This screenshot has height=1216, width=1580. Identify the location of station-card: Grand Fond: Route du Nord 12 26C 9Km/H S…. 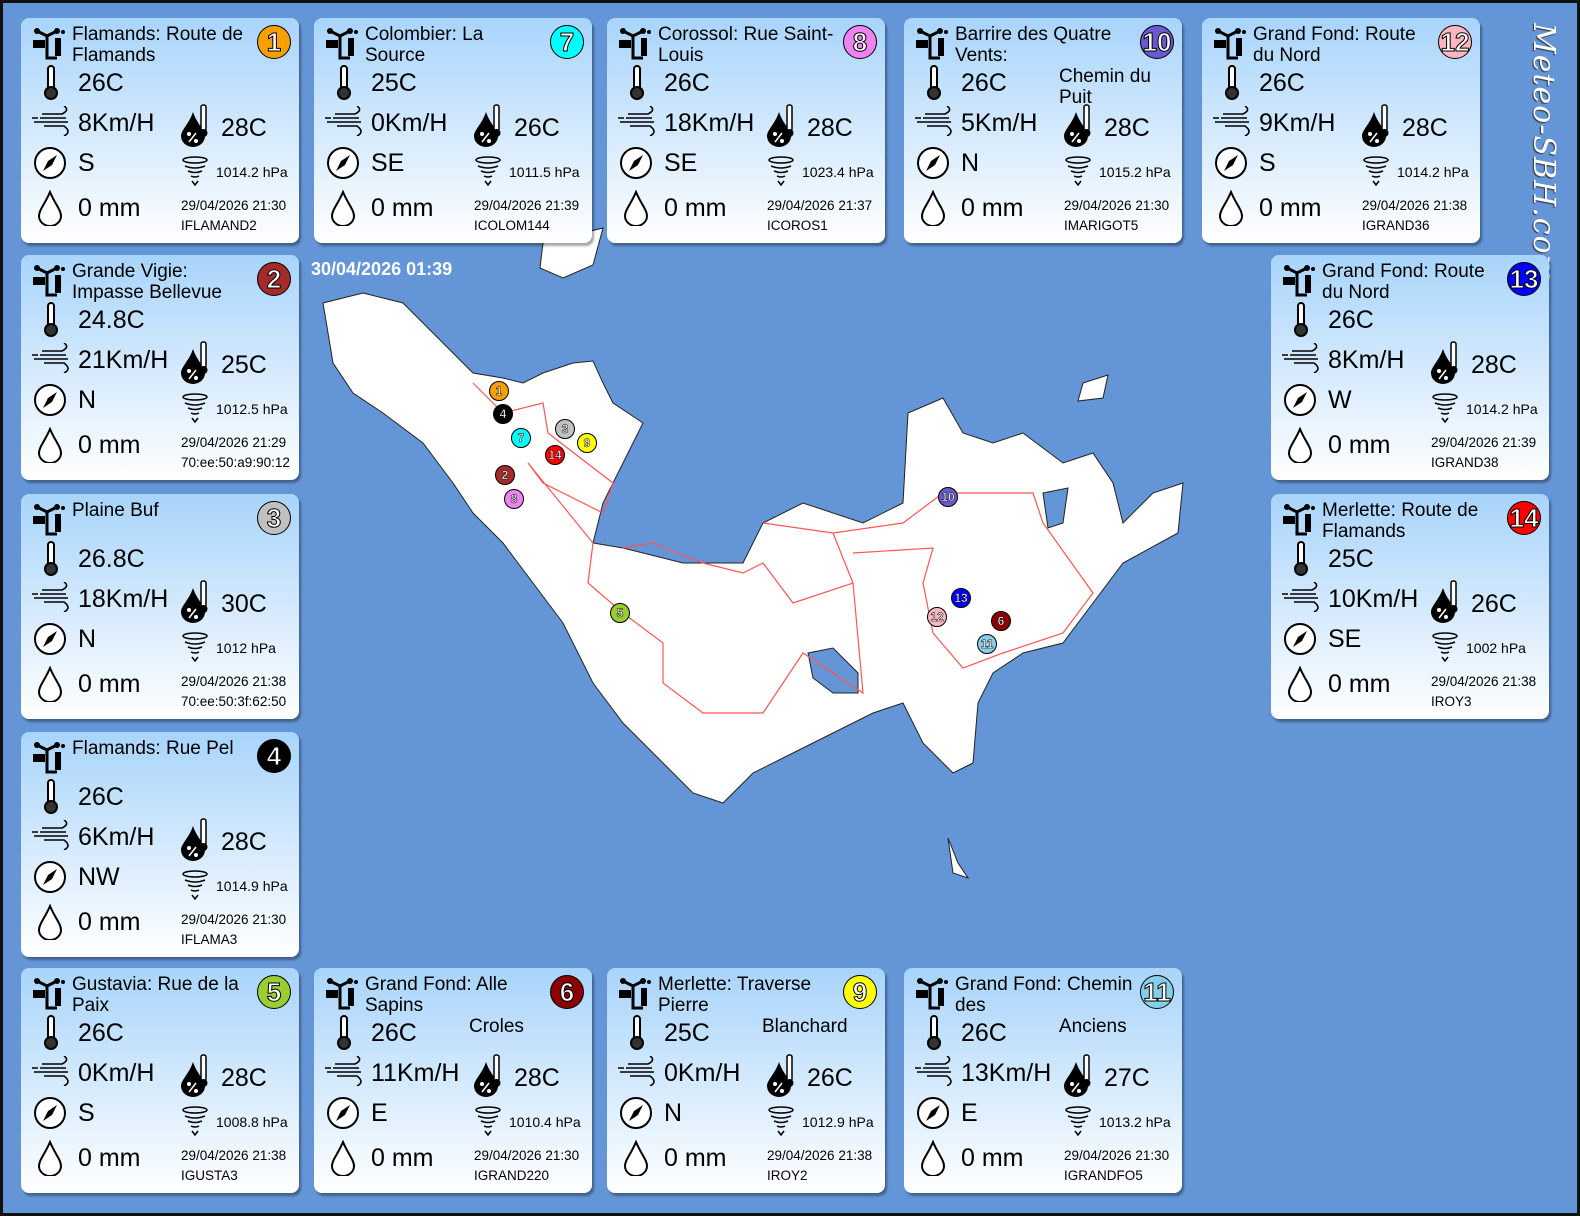
(1341, 130).